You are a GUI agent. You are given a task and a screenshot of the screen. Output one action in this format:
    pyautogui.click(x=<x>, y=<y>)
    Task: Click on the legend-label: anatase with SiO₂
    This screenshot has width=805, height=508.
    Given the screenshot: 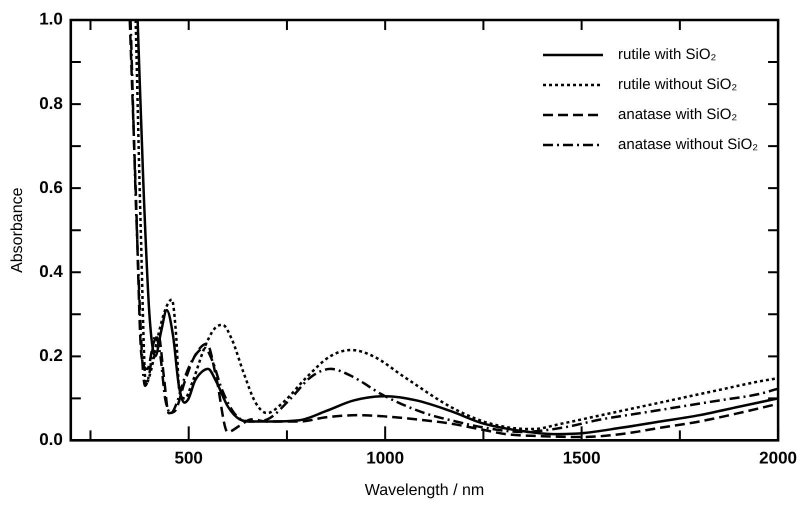 What is the action you would take?
    pyautogui.click(x=678, y=115)
    